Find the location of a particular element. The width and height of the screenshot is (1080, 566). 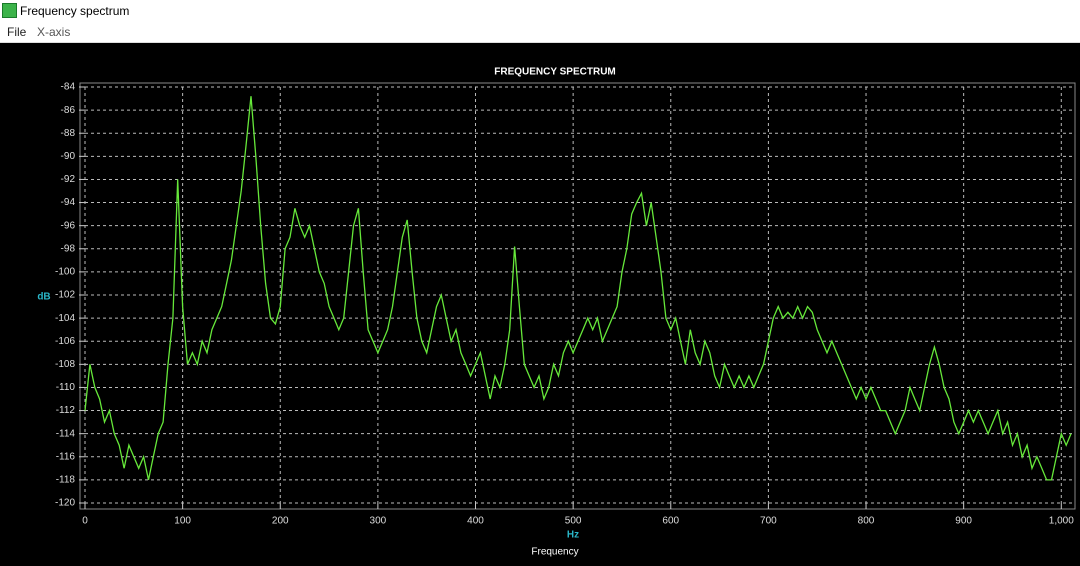

x-tick-label: 900 is located at coordinates (963, 521).